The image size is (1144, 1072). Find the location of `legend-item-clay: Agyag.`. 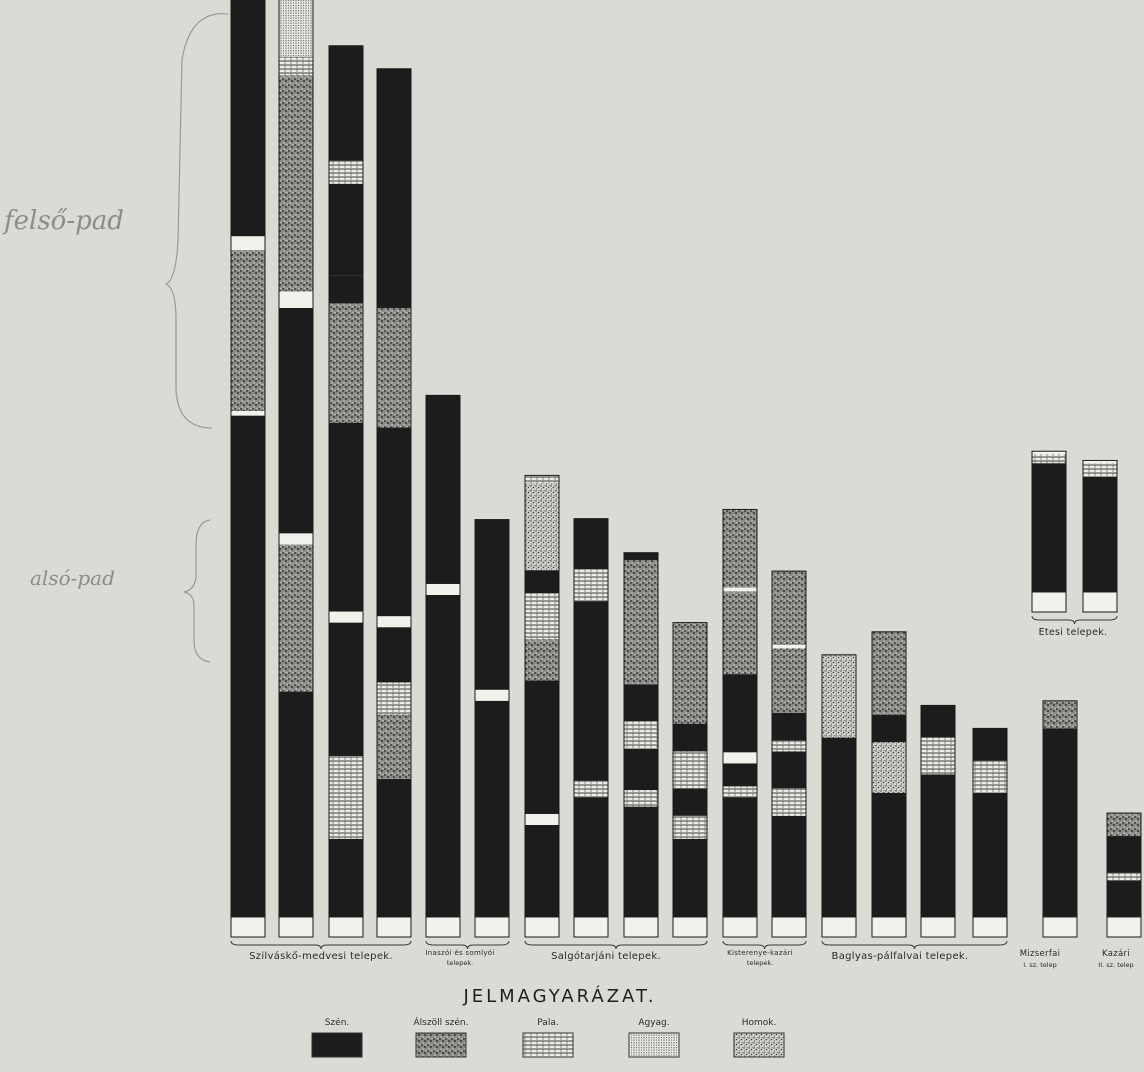

legend-item-clay: Agyag. is located at coordinates (654, 1038).